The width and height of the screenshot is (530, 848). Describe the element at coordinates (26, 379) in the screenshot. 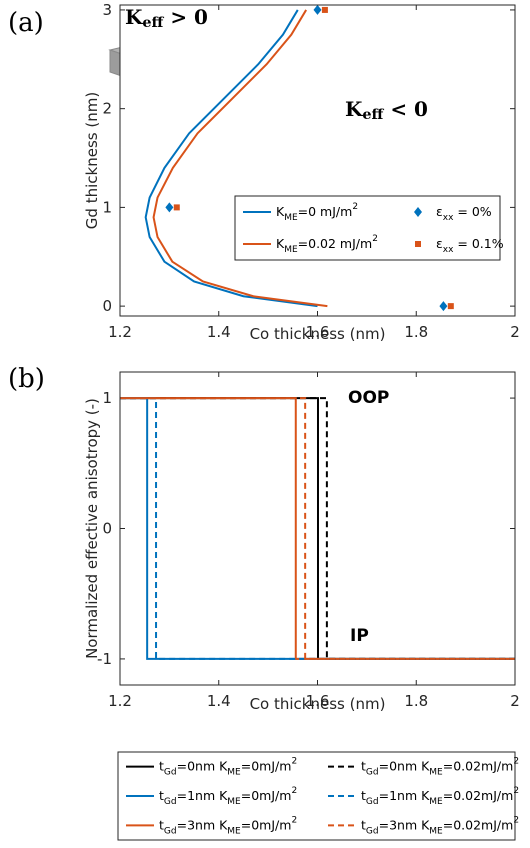

I see `panel-label: (b)` at that location.